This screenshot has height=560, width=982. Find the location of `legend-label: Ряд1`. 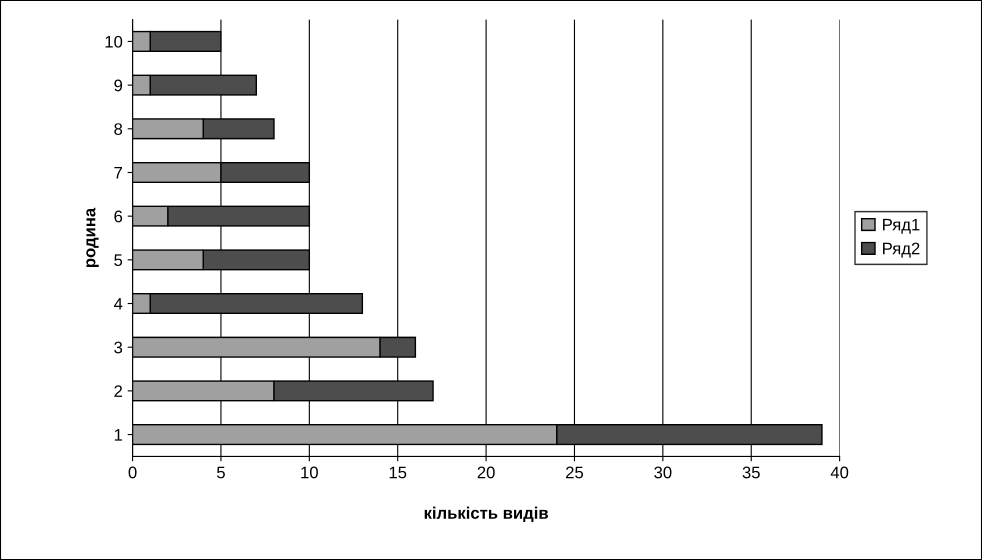

legend-label: Ряд1 is located at coordinates (901, 226).